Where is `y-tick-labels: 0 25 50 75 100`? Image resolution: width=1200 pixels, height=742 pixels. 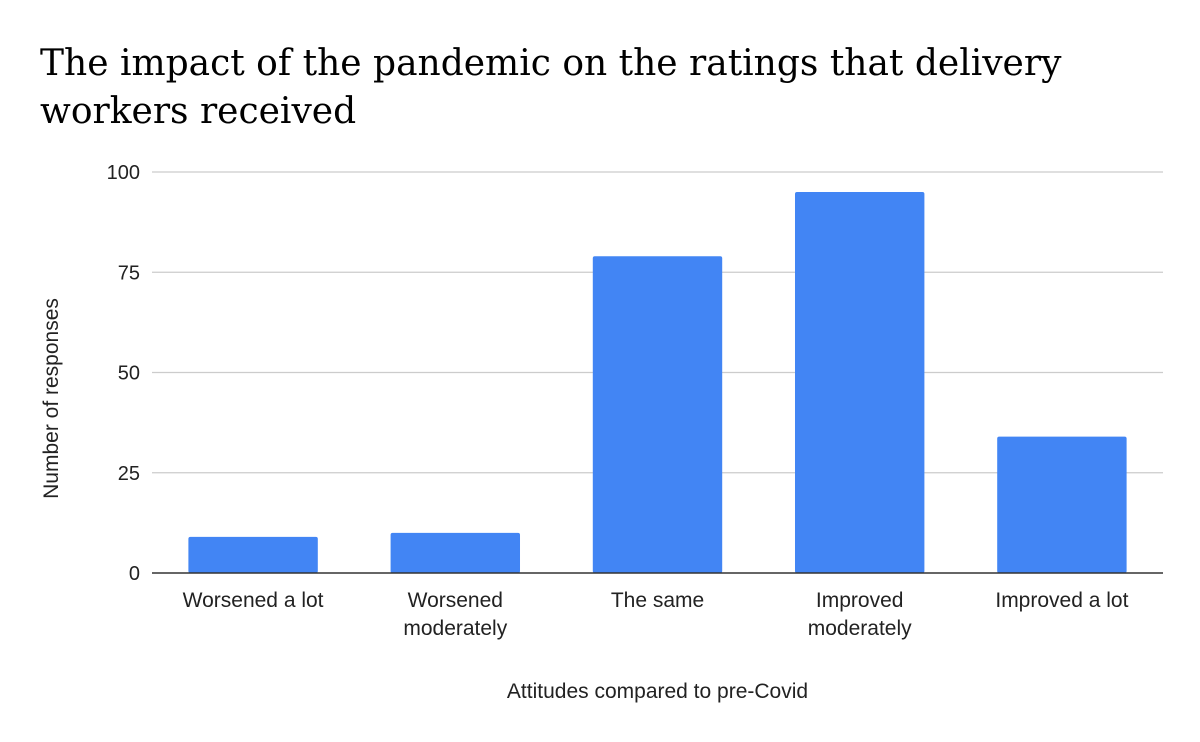
y-tick-labels: 0 25 50 75 100 is located at coordinates (123, 373).